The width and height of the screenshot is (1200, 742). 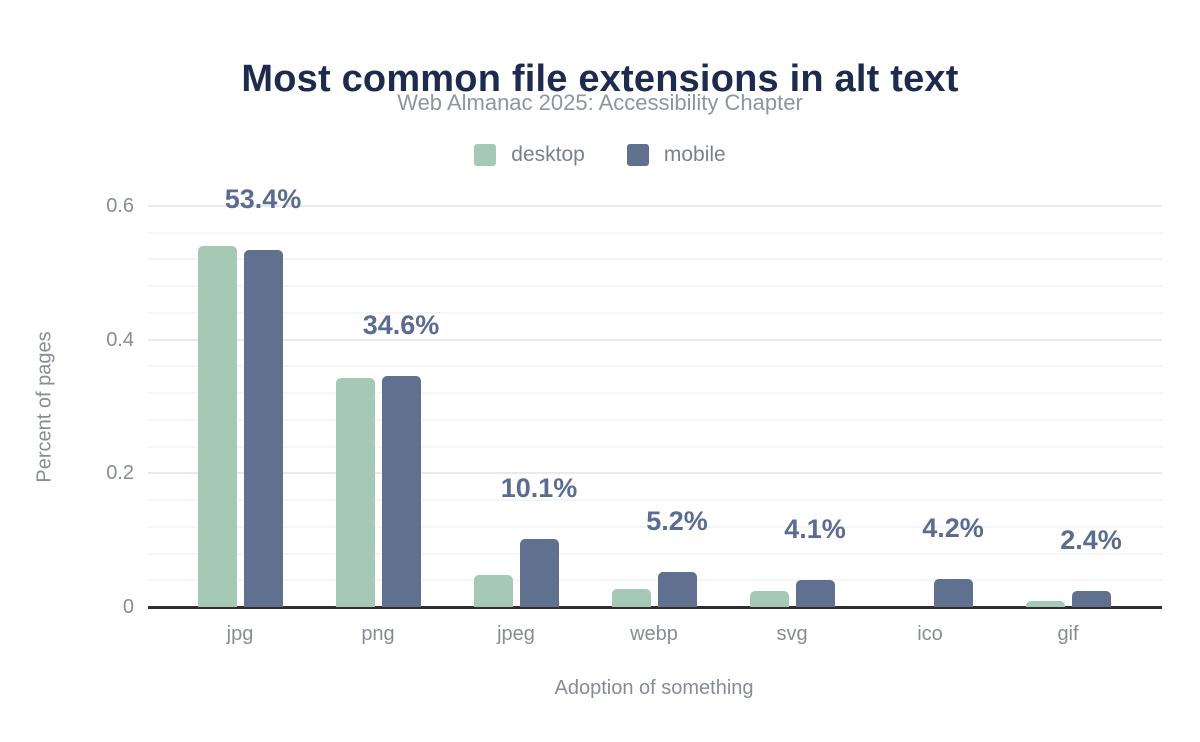 I want to click on y-tick-label: 0, so click(x=128, y=607).